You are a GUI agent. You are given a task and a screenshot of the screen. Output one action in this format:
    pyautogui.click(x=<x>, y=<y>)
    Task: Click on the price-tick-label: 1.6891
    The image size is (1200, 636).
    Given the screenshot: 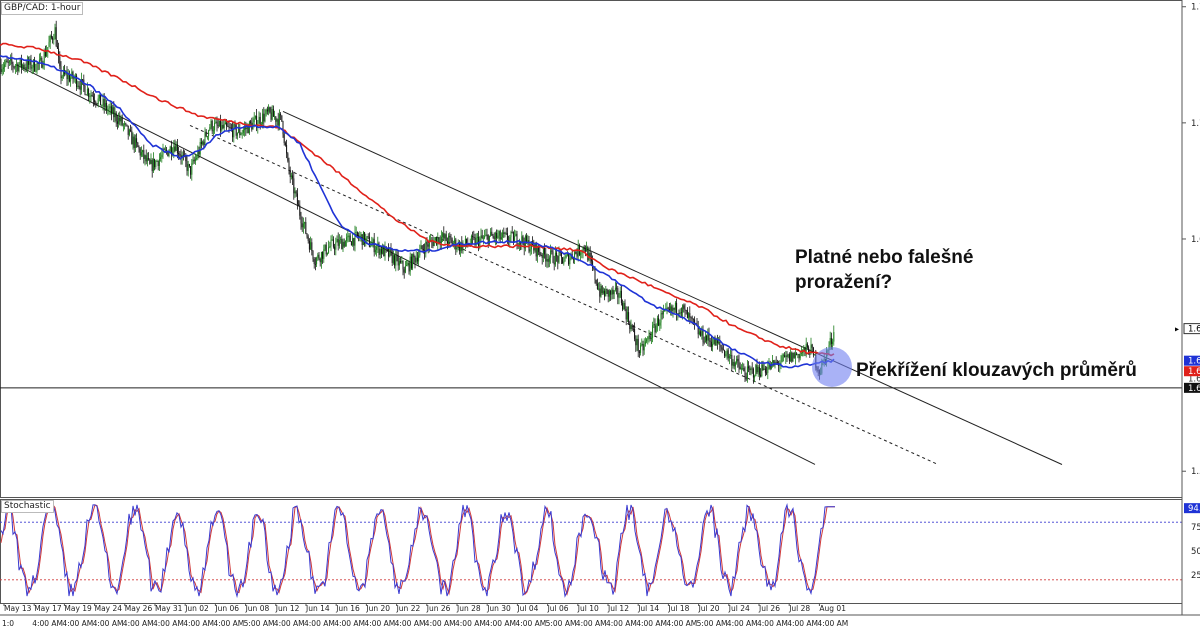 What is the action you would take?
    pyautogui.click(x=1195, y=240)
    